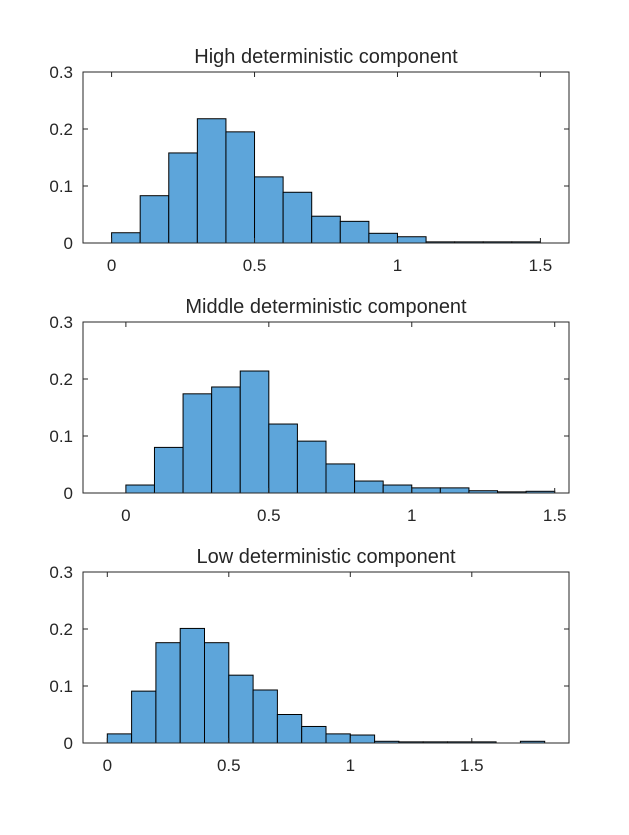 This screenshot has height=835, width=629. What do you see at coordinates (326, 307) in the screenshot?
I see `chart-title: Middle deterministic component` at bounding box center [326, 307].